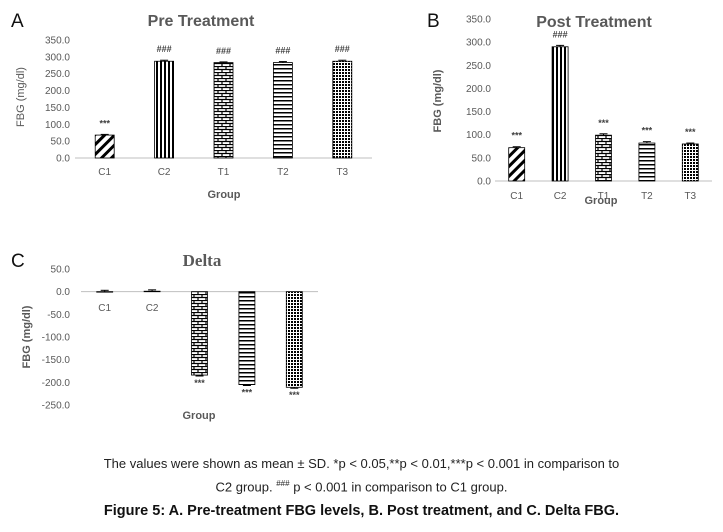 The width and height of the screenshot is (723, 532). Describe the element at coordinates (201, 21) in the screenshot. I see `chart-title-a: Pre Treatment` at that location.